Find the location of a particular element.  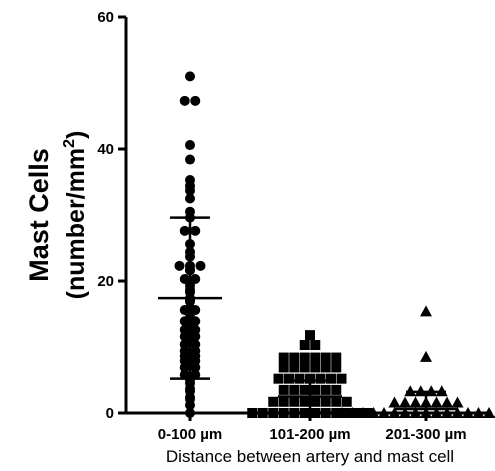

x-tick-label: 101-200 µm is located at coordinates (309, 434).